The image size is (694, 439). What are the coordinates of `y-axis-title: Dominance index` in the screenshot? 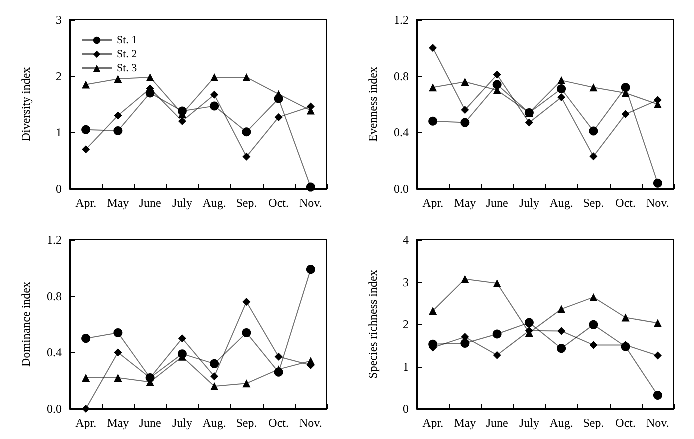 It's located at (26, 324).